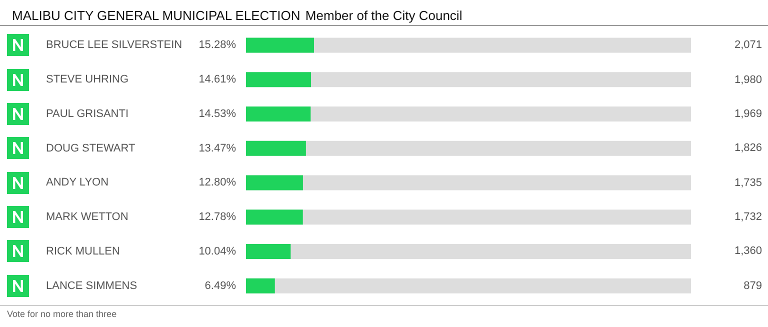 The width and height of the screenshot is (768, 327). I want to click on text: 2,071, so click(748, 45).